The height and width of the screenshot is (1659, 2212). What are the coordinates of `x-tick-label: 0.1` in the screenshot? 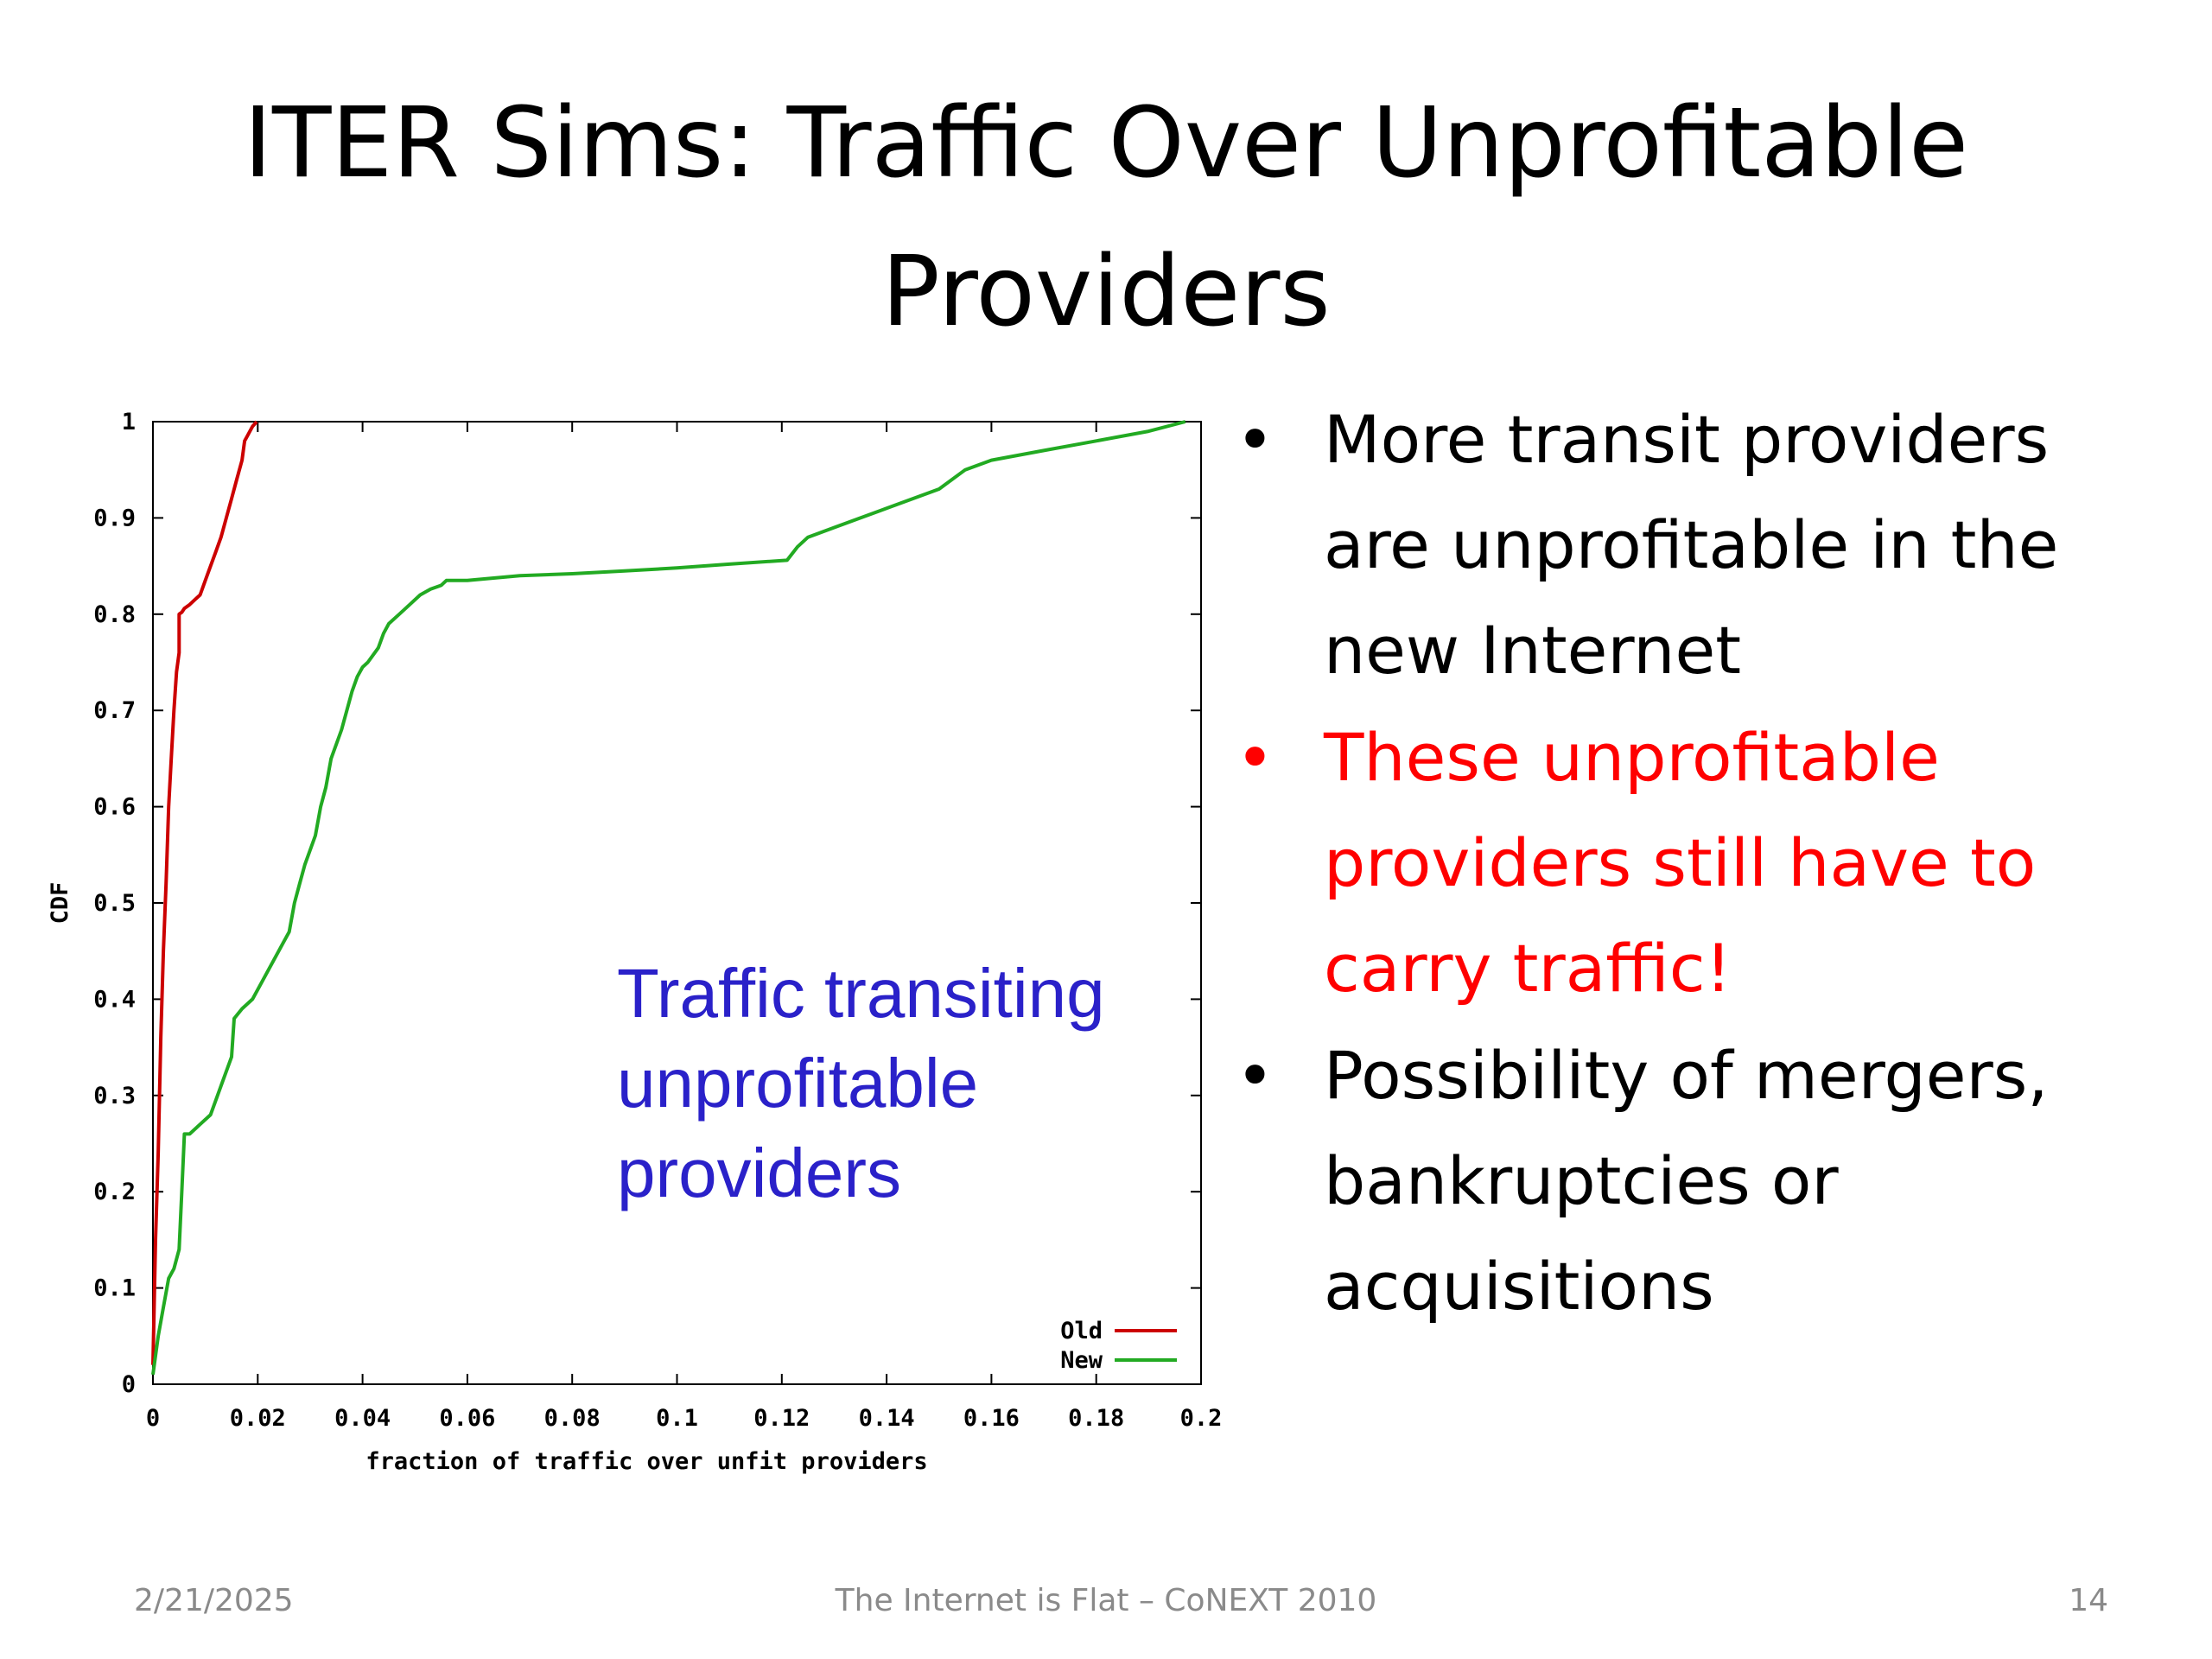 It's located at (677, 1418).